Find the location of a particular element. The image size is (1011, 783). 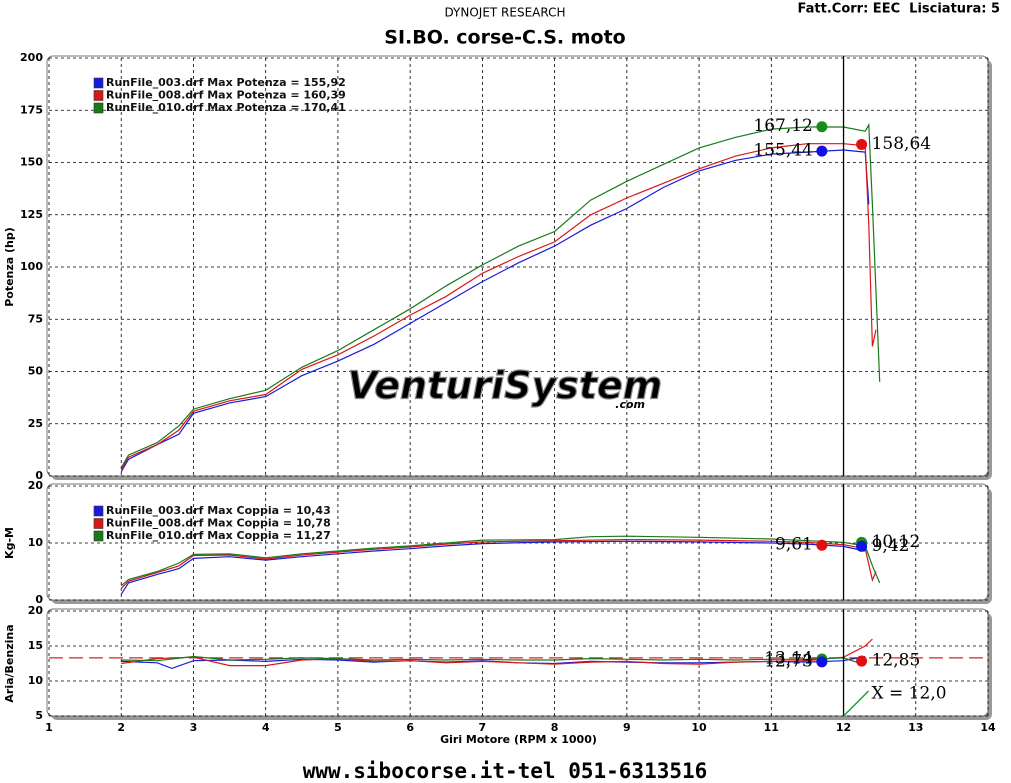

x-tick-label: 8 is located at coordinates (555, 727).